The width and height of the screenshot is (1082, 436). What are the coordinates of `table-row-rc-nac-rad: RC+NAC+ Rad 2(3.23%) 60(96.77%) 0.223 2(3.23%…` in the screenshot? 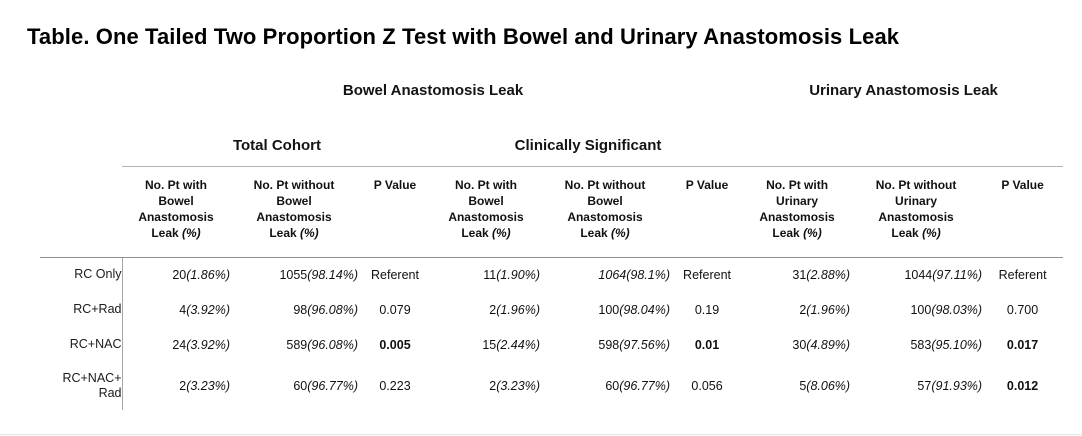 It's located at (551, 386).